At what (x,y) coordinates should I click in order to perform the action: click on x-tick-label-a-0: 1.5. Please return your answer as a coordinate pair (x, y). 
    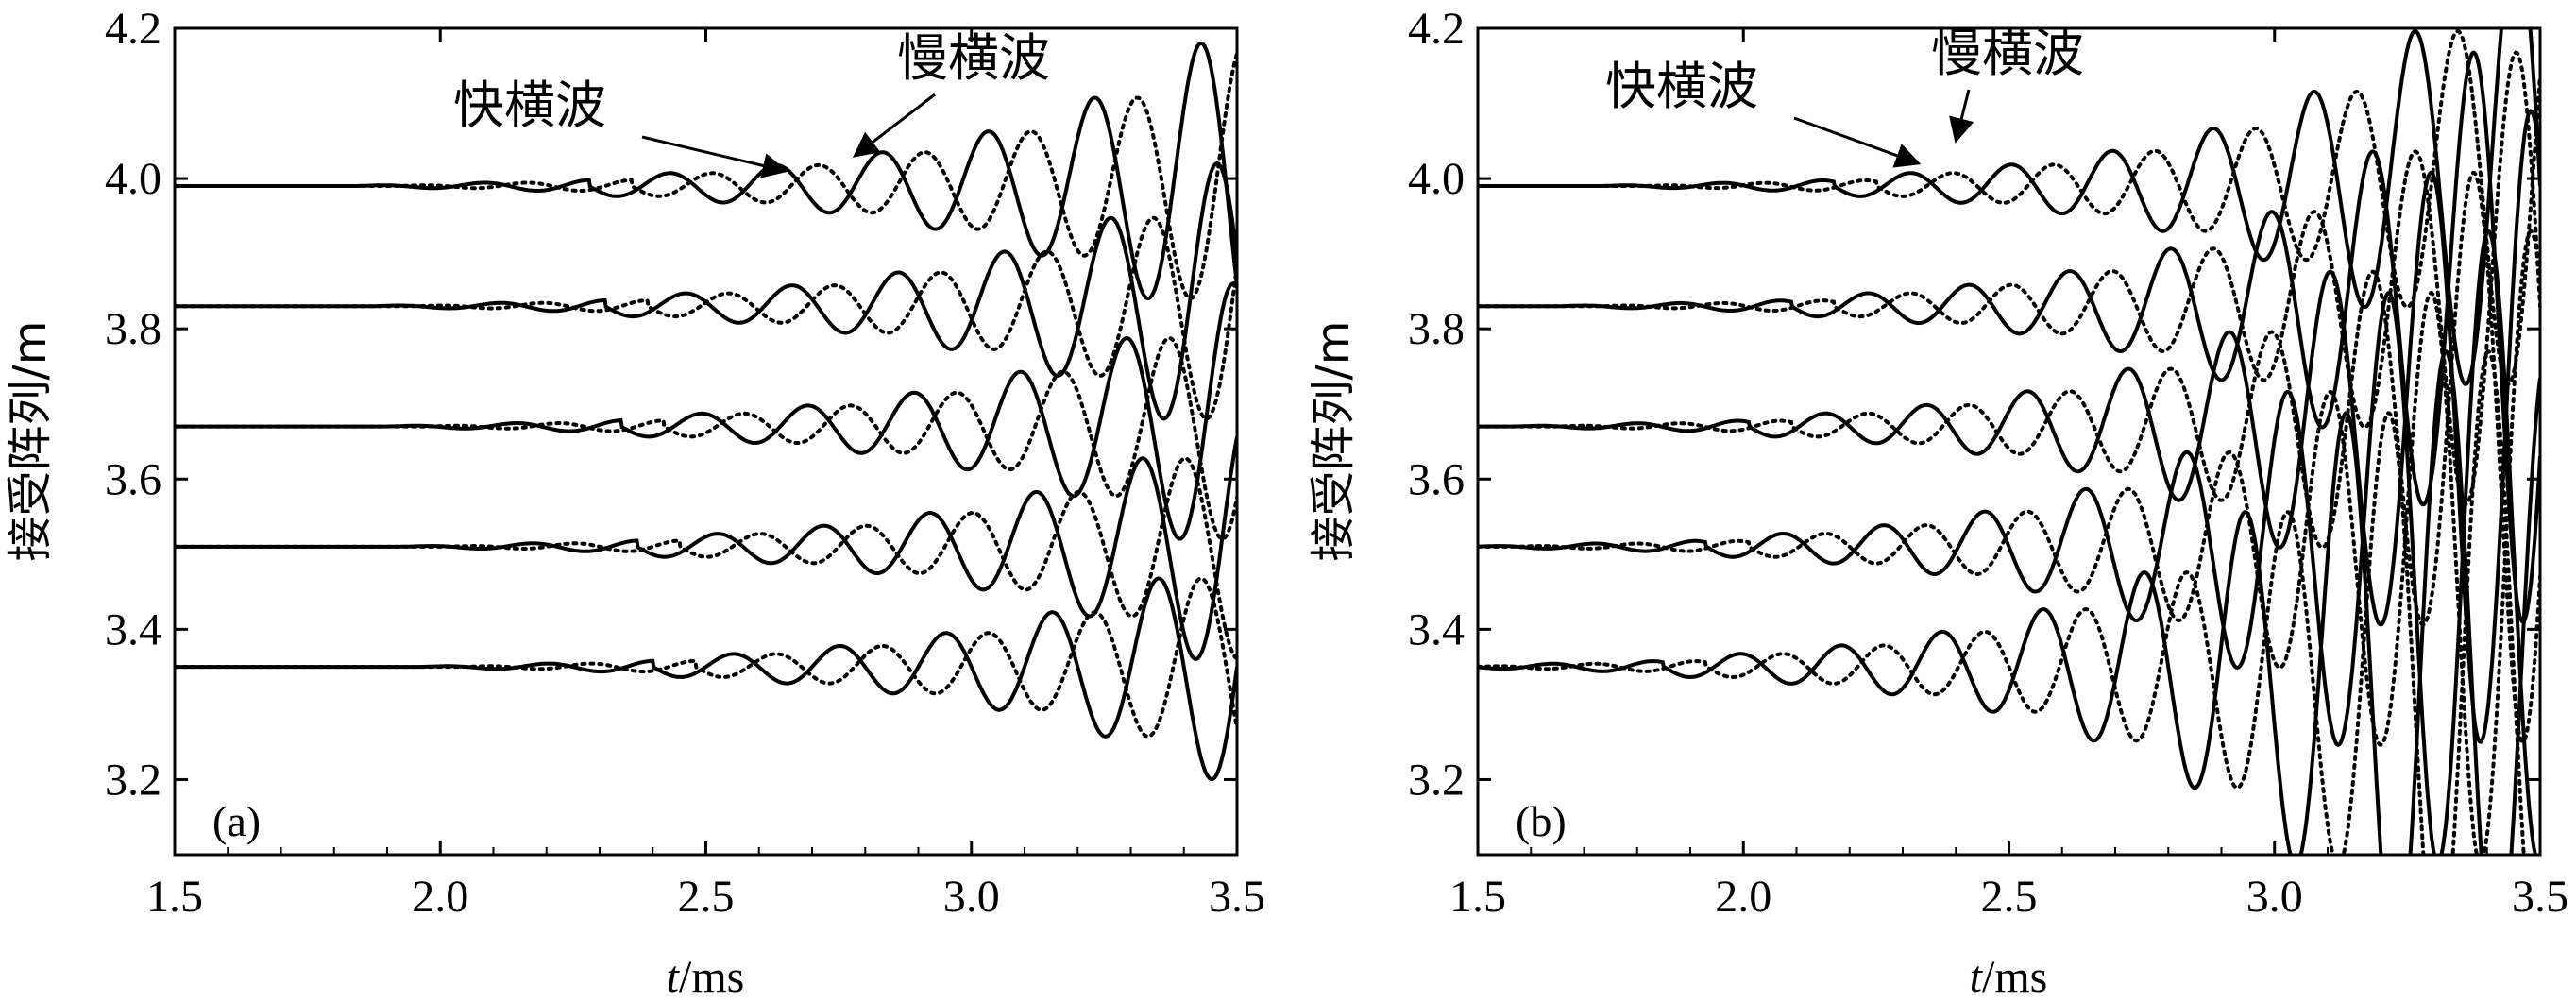
    Looking at the image, I should click on (174, 897).